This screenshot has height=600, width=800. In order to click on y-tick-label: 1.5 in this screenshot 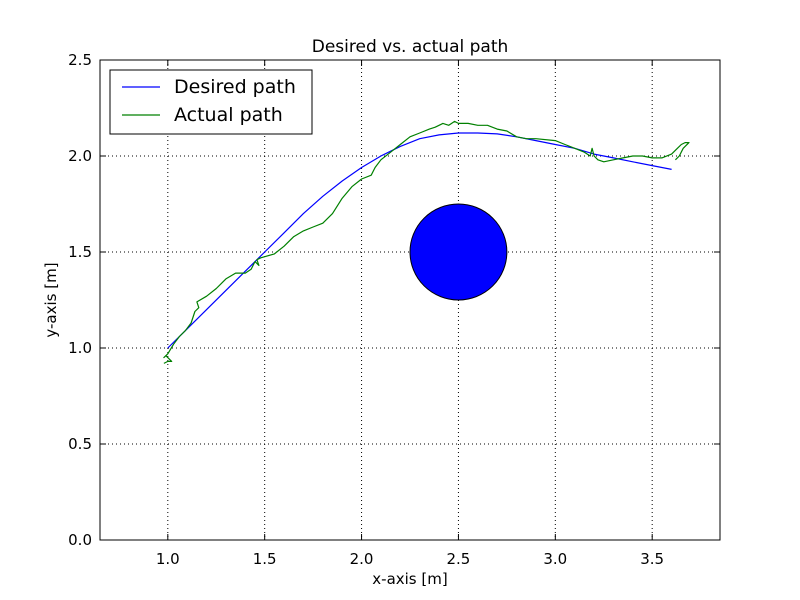, I will do `click(80, 252)`.